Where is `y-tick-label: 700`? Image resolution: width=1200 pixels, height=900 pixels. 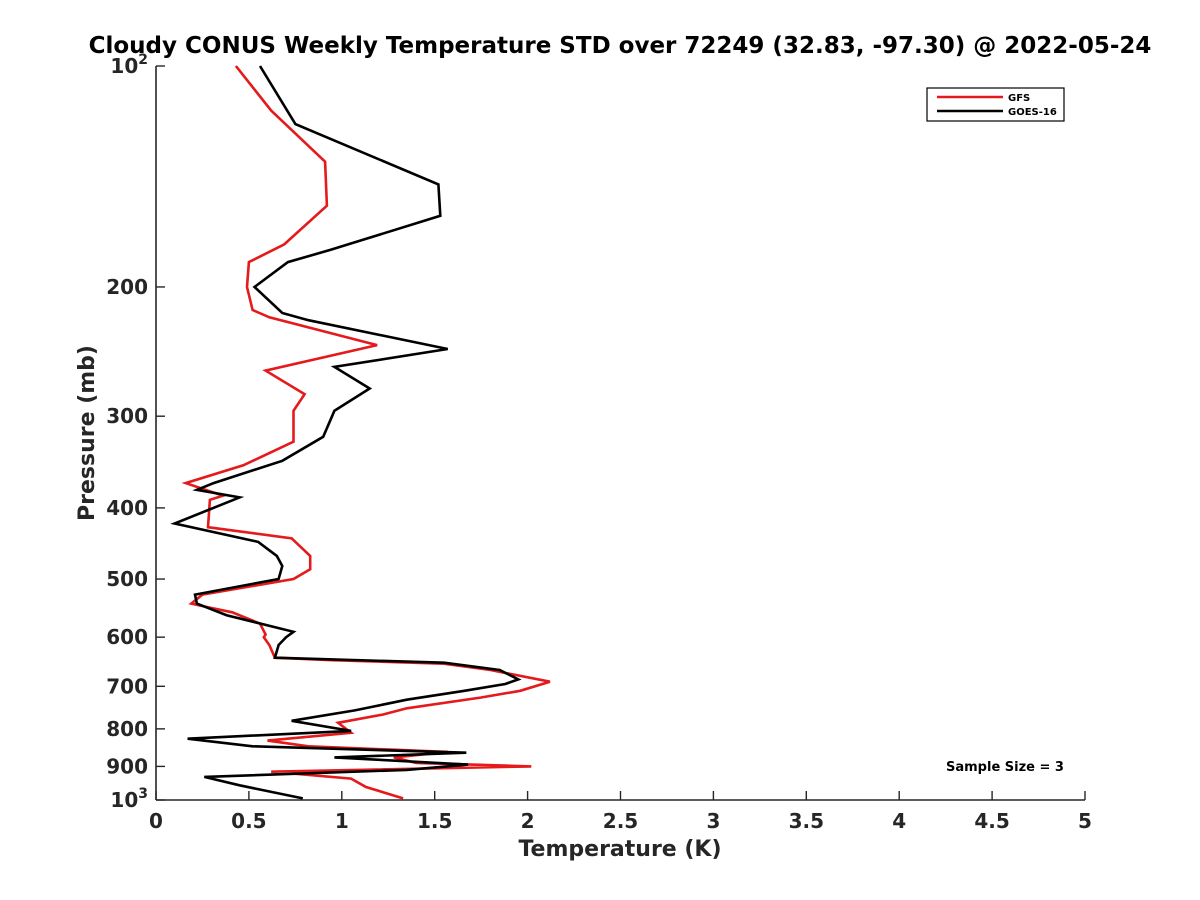 y-tick-label: 700 is located at coordinates (127, 686).